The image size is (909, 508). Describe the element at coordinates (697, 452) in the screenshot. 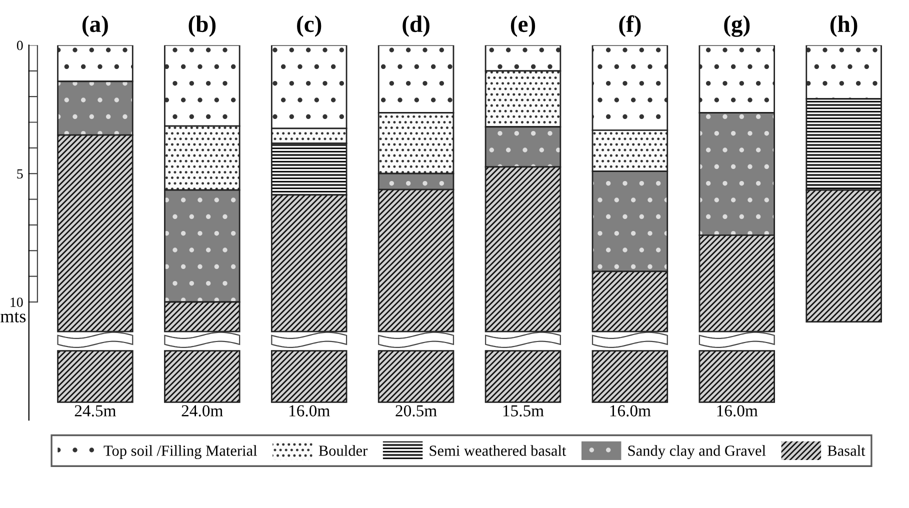

I see `legend-label: Sandy clay and Gravel` at that location.